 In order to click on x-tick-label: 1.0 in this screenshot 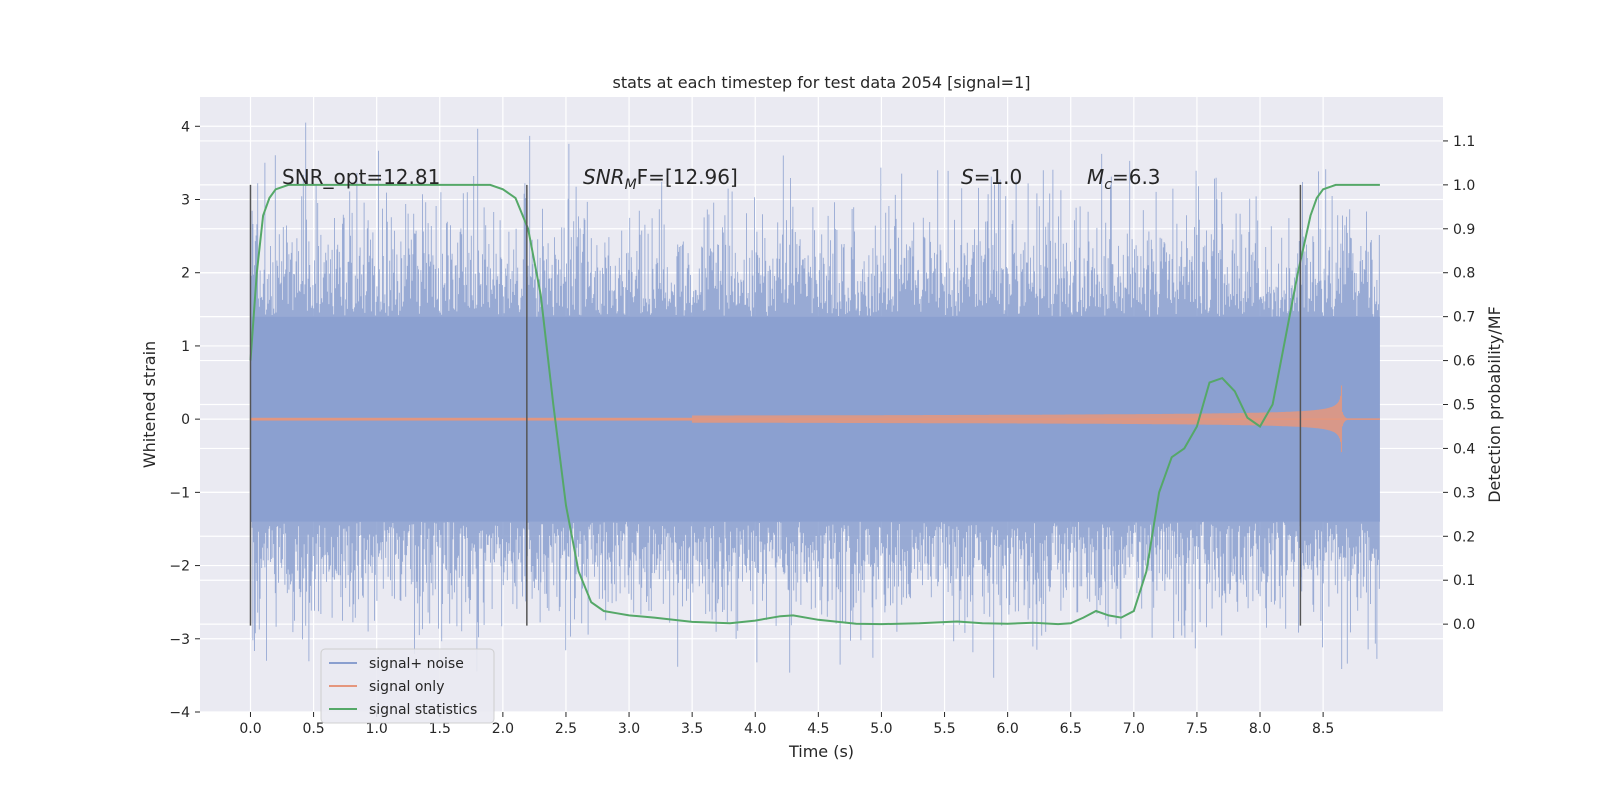, I will do `click(377, 729)`.